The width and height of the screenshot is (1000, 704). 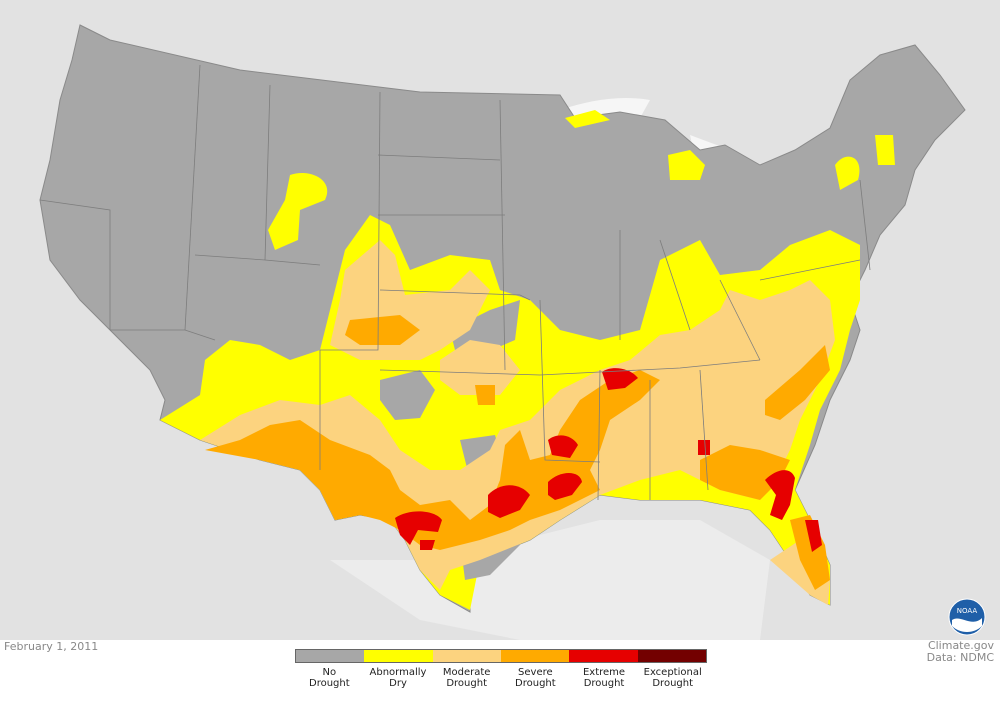 I want to click on d0-vermont, so click(x=885, y=150).